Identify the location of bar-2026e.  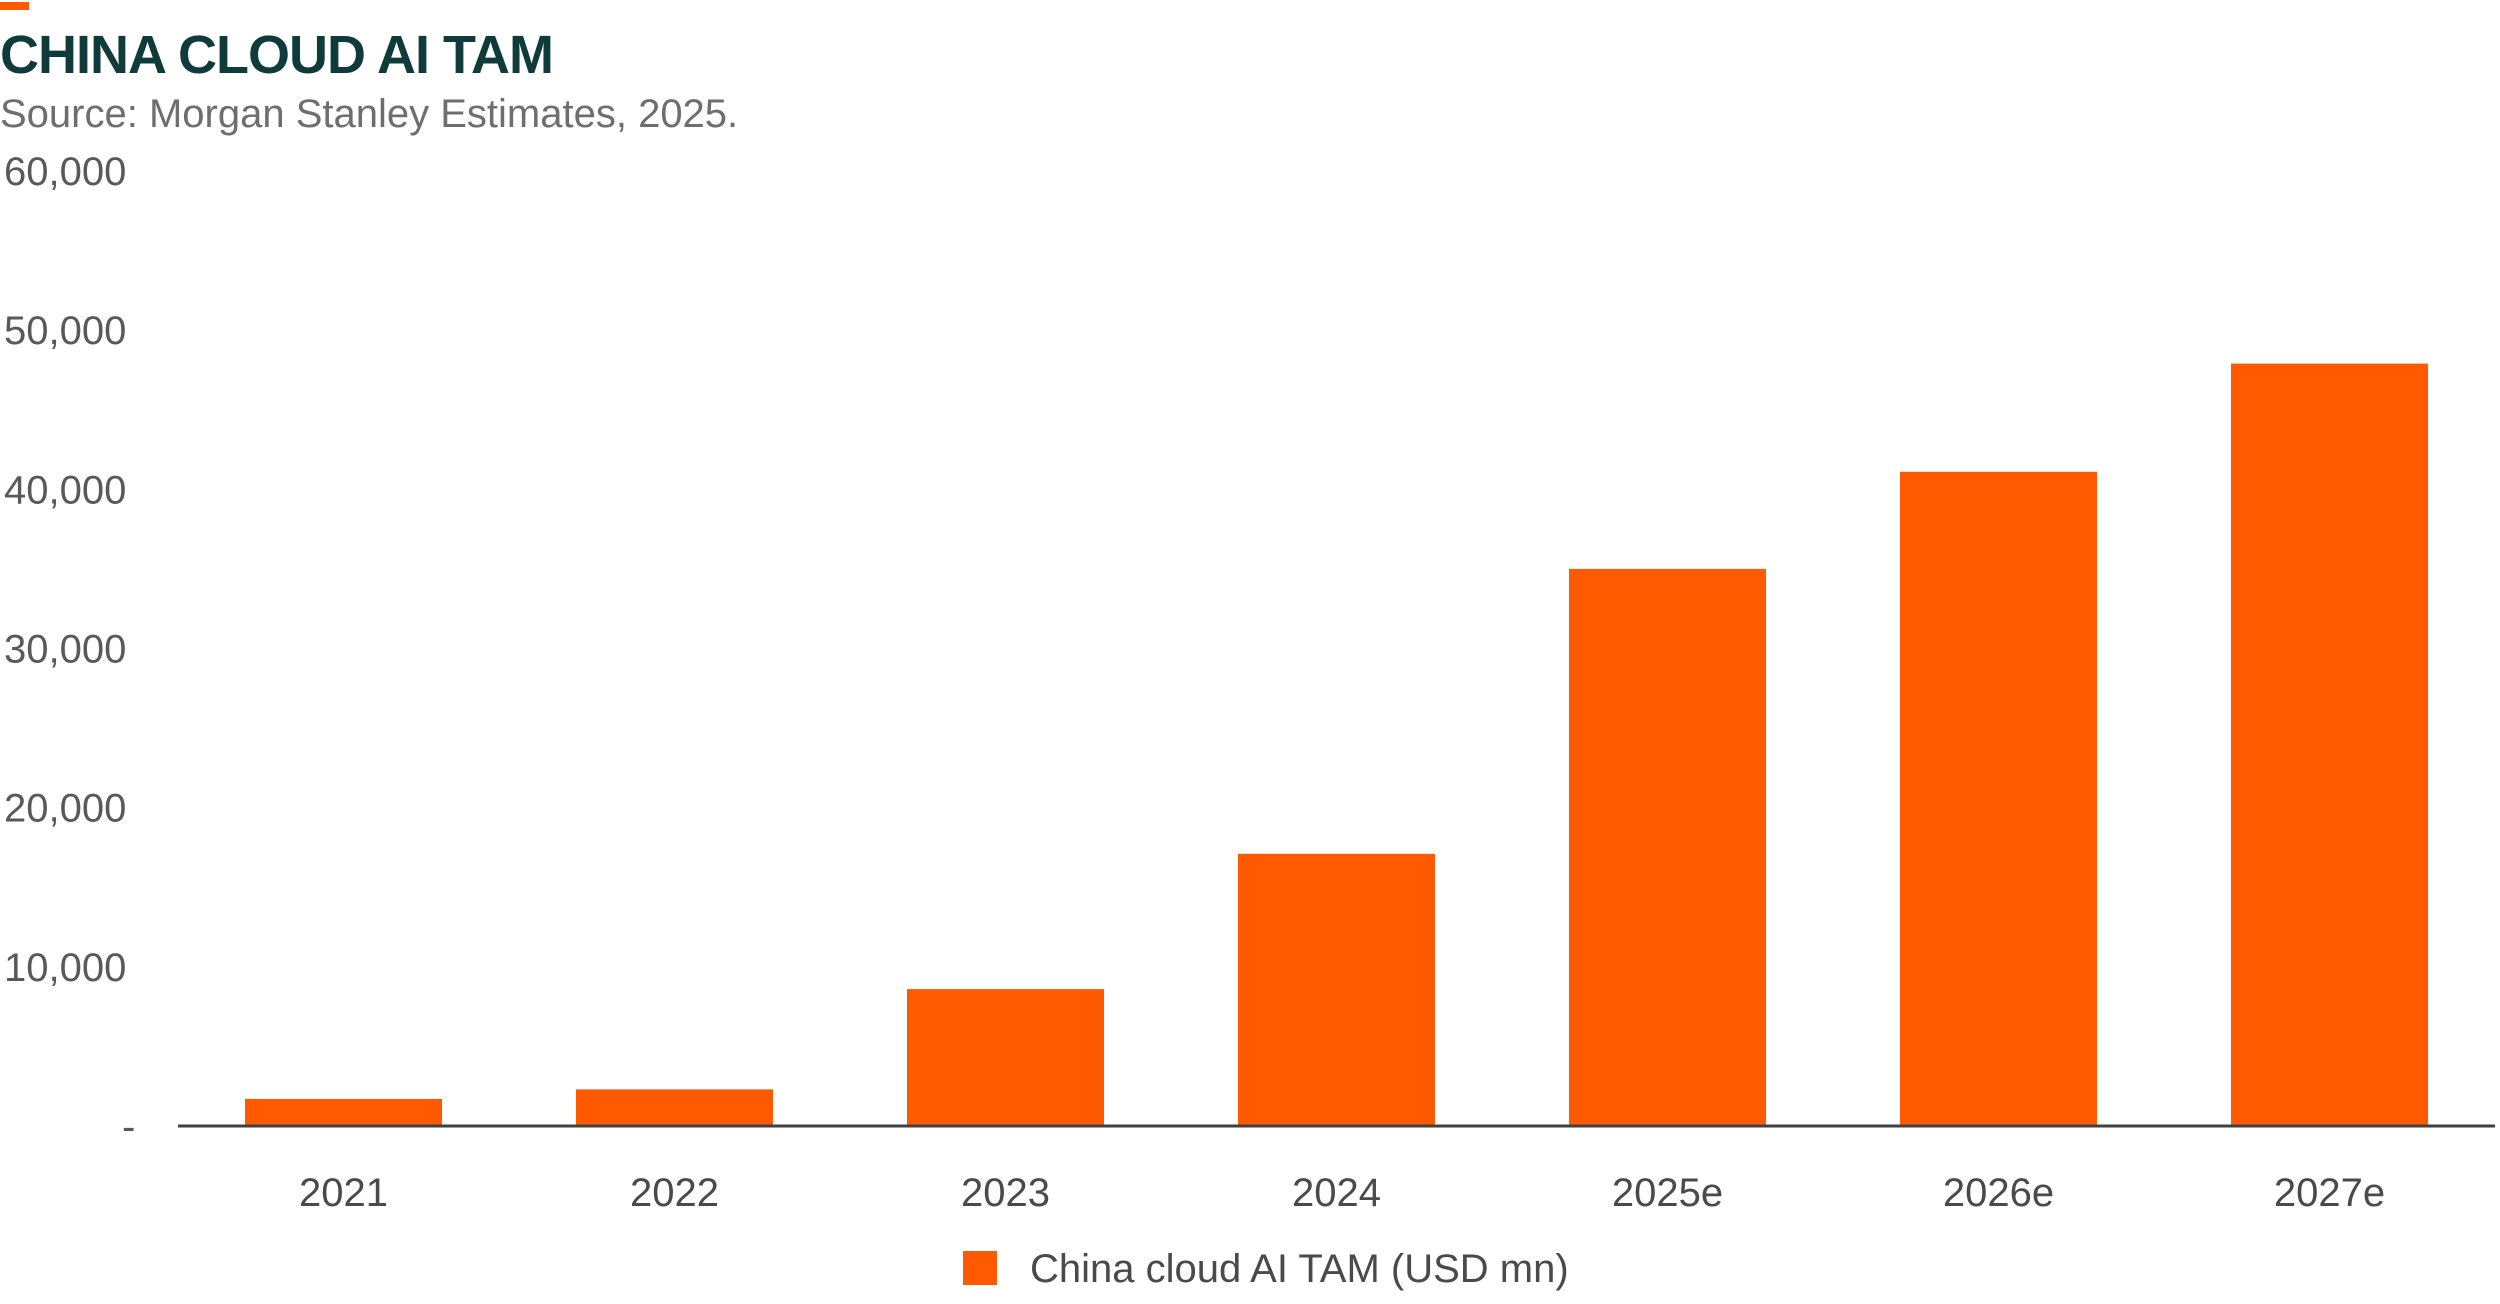
(1998, 798).